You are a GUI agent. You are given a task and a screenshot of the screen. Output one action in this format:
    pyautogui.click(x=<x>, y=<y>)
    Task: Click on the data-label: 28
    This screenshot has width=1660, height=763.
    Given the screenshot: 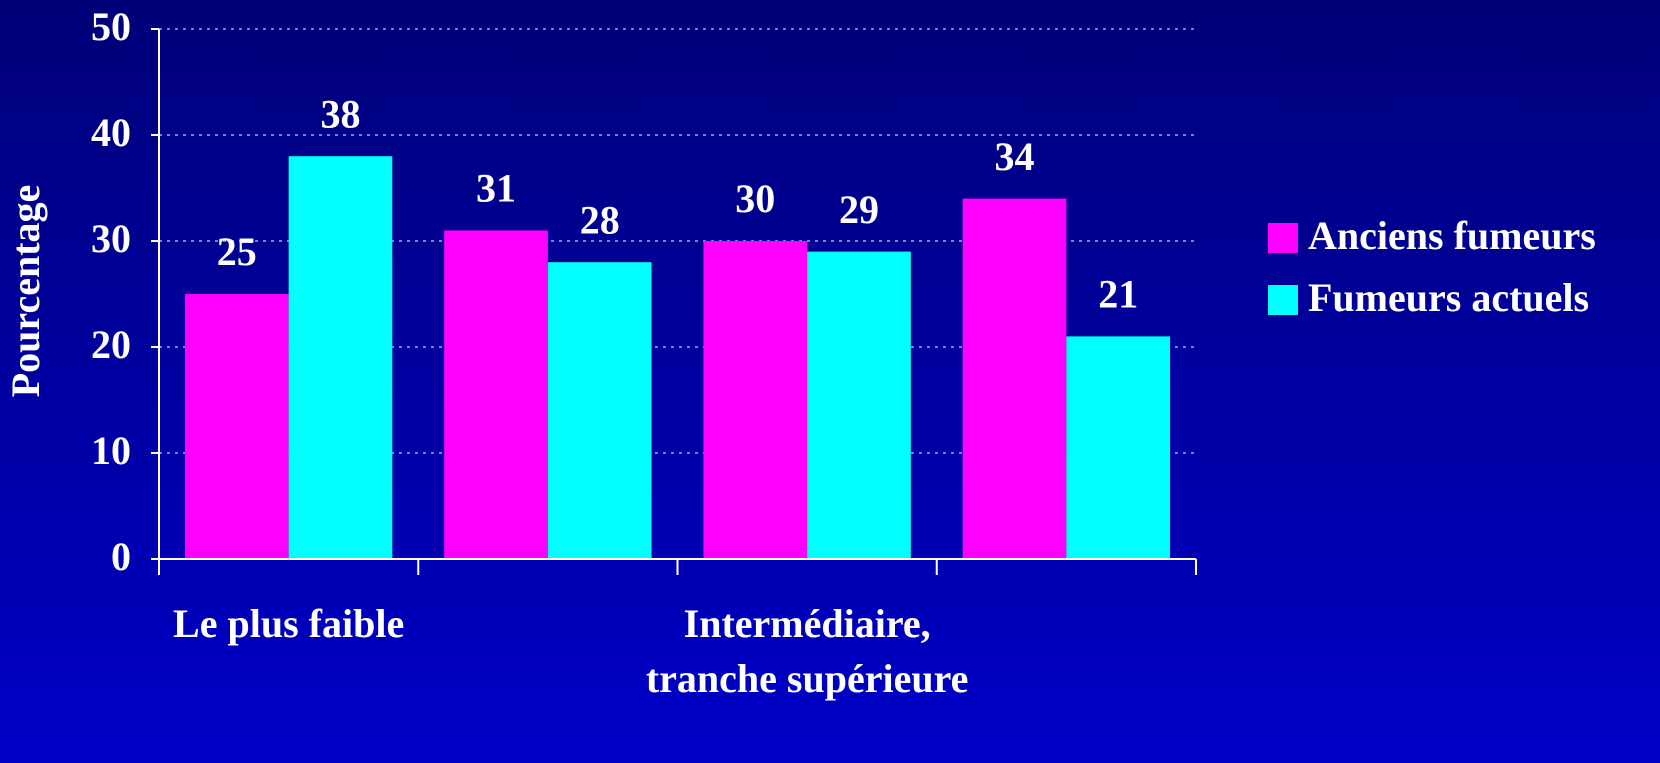 What is the action you would take?
    pyautogui.click(x=600, y=219)
    